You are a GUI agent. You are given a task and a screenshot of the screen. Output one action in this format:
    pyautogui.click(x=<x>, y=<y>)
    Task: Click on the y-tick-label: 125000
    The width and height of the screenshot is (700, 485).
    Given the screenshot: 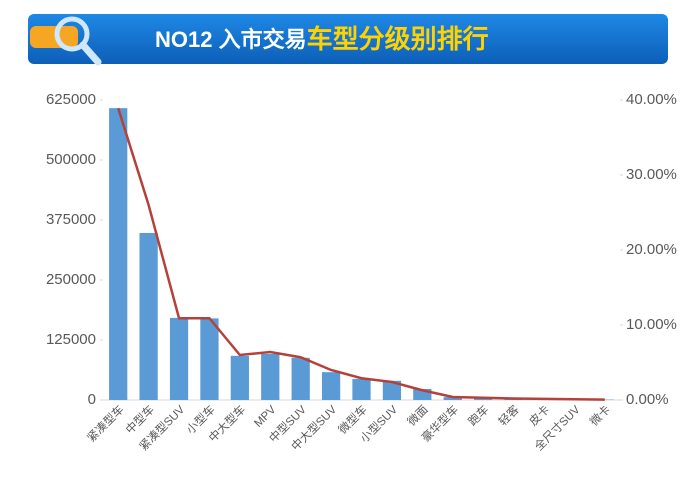 What is the action you would take?
    pyautogui.click(x=71, y=339)
    